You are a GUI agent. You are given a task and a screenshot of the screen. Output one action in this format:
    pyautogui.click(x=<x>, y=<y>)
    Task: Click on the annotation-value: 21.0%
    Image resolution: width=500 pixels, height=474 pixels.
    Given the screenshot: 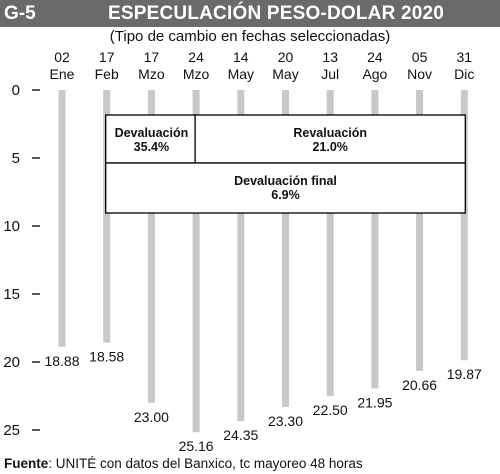 What is the action you would take?
    pyautogui.click(x=329, y=147)
    